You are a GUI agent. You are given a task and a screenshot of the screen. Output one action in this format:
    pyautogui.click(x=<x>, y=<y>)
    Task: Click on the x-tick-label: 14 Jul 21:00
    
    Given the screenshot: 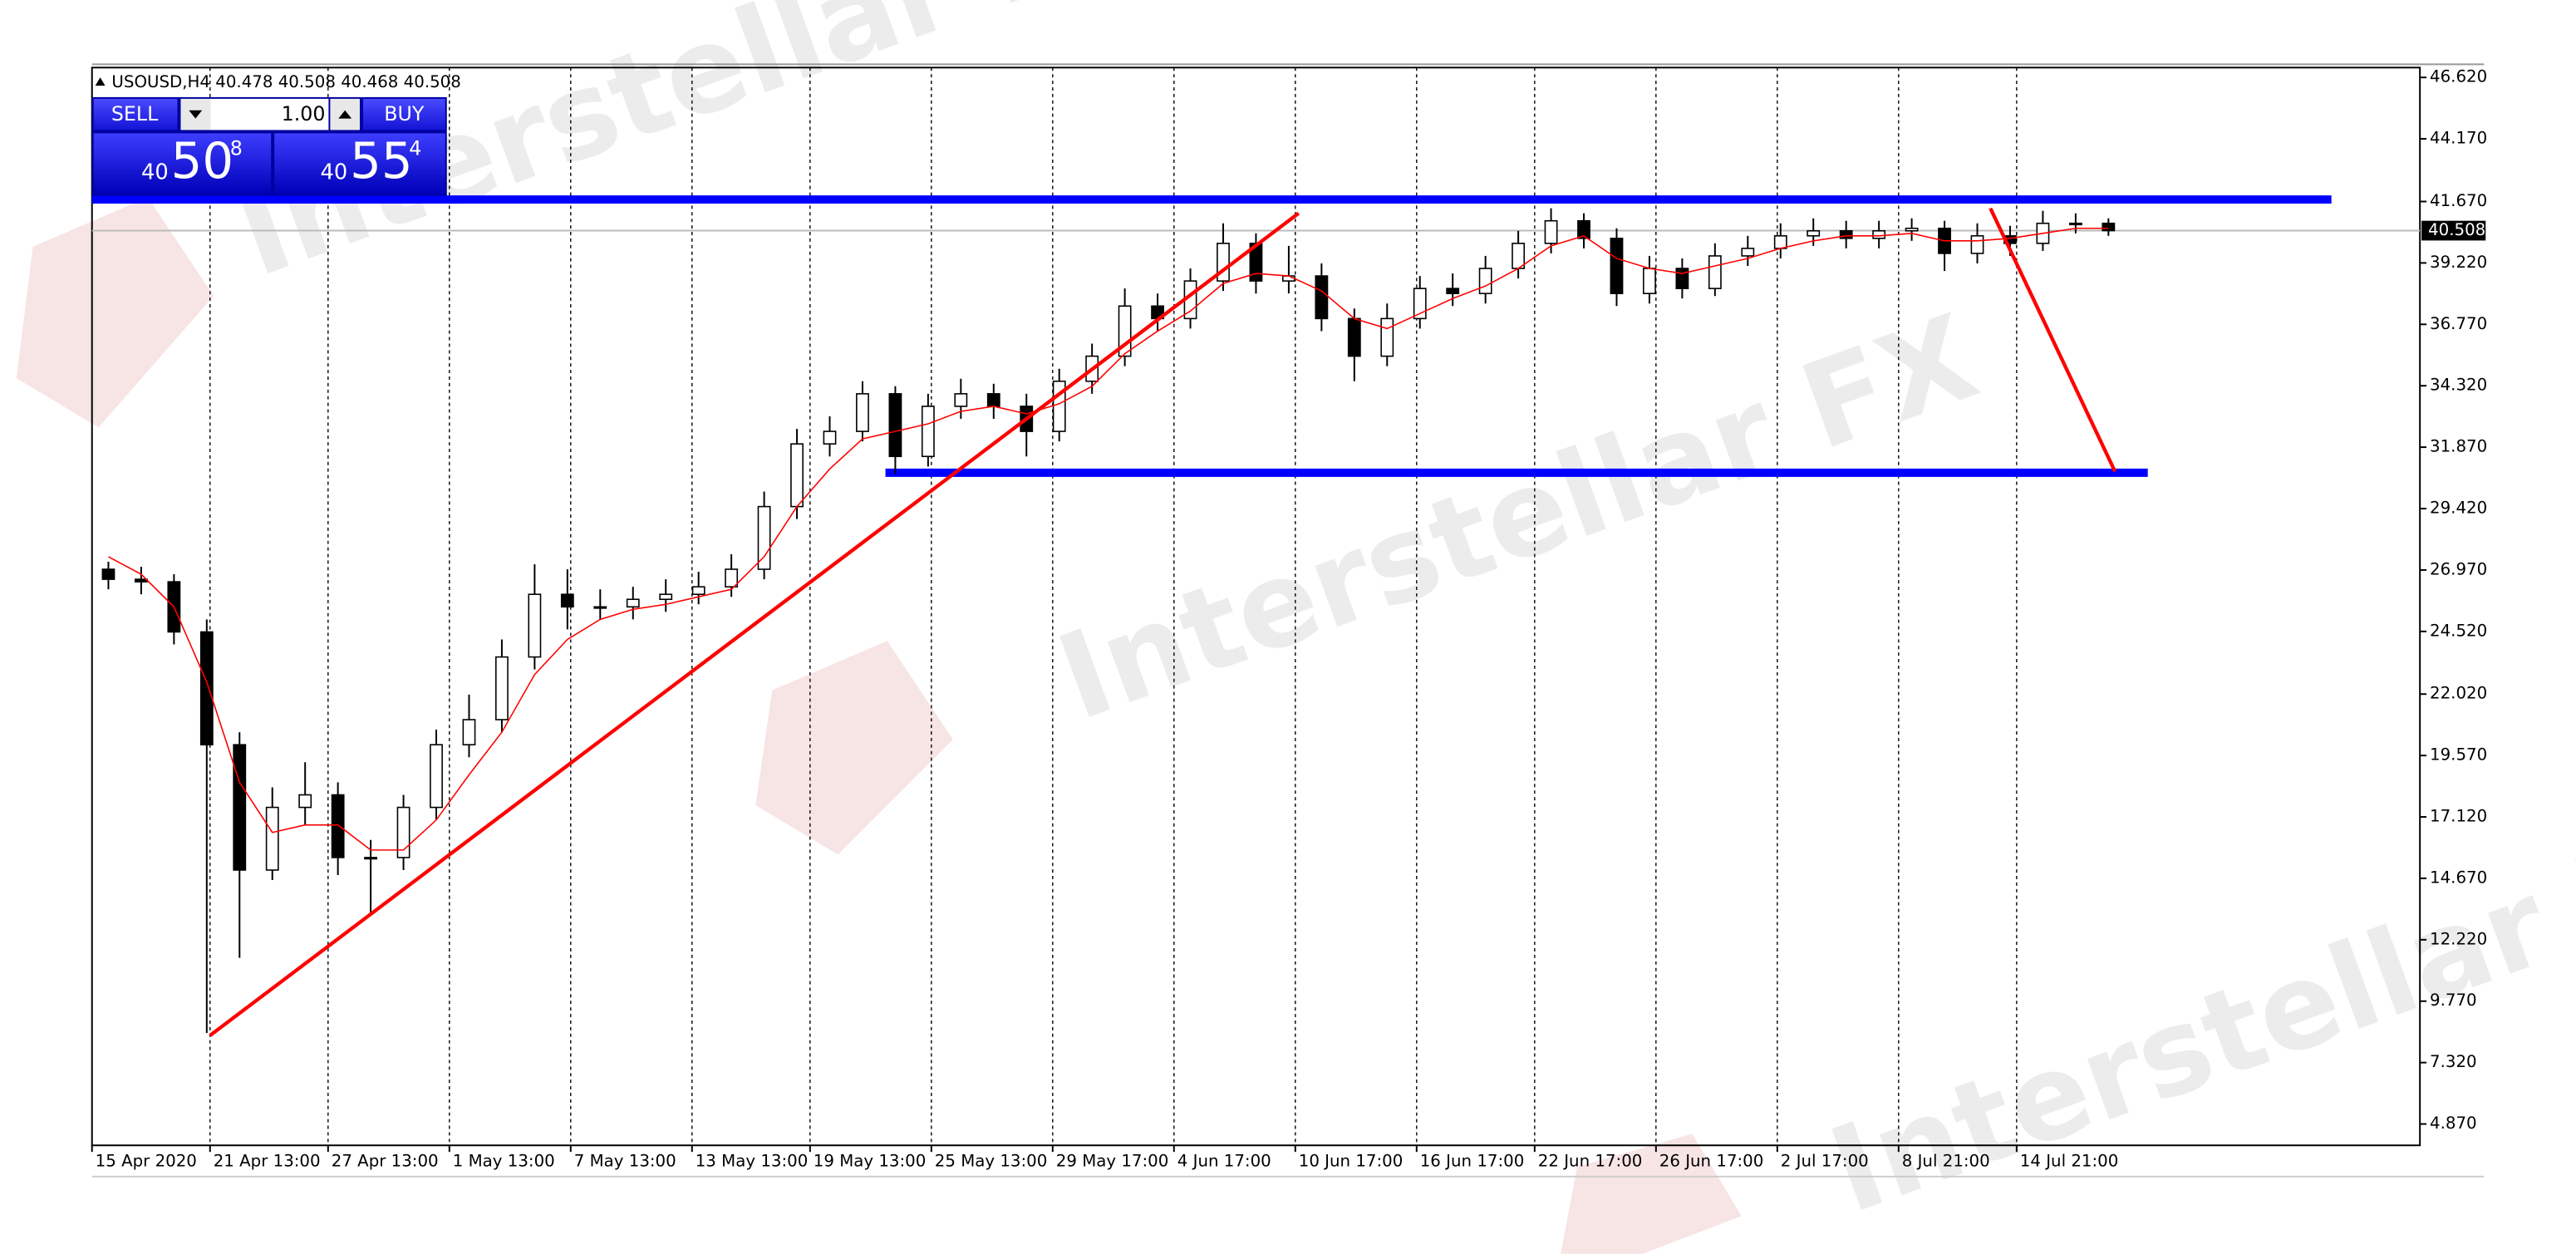 What is the action you would take?
    pyautogui.click(x=2069, y=1161)
    